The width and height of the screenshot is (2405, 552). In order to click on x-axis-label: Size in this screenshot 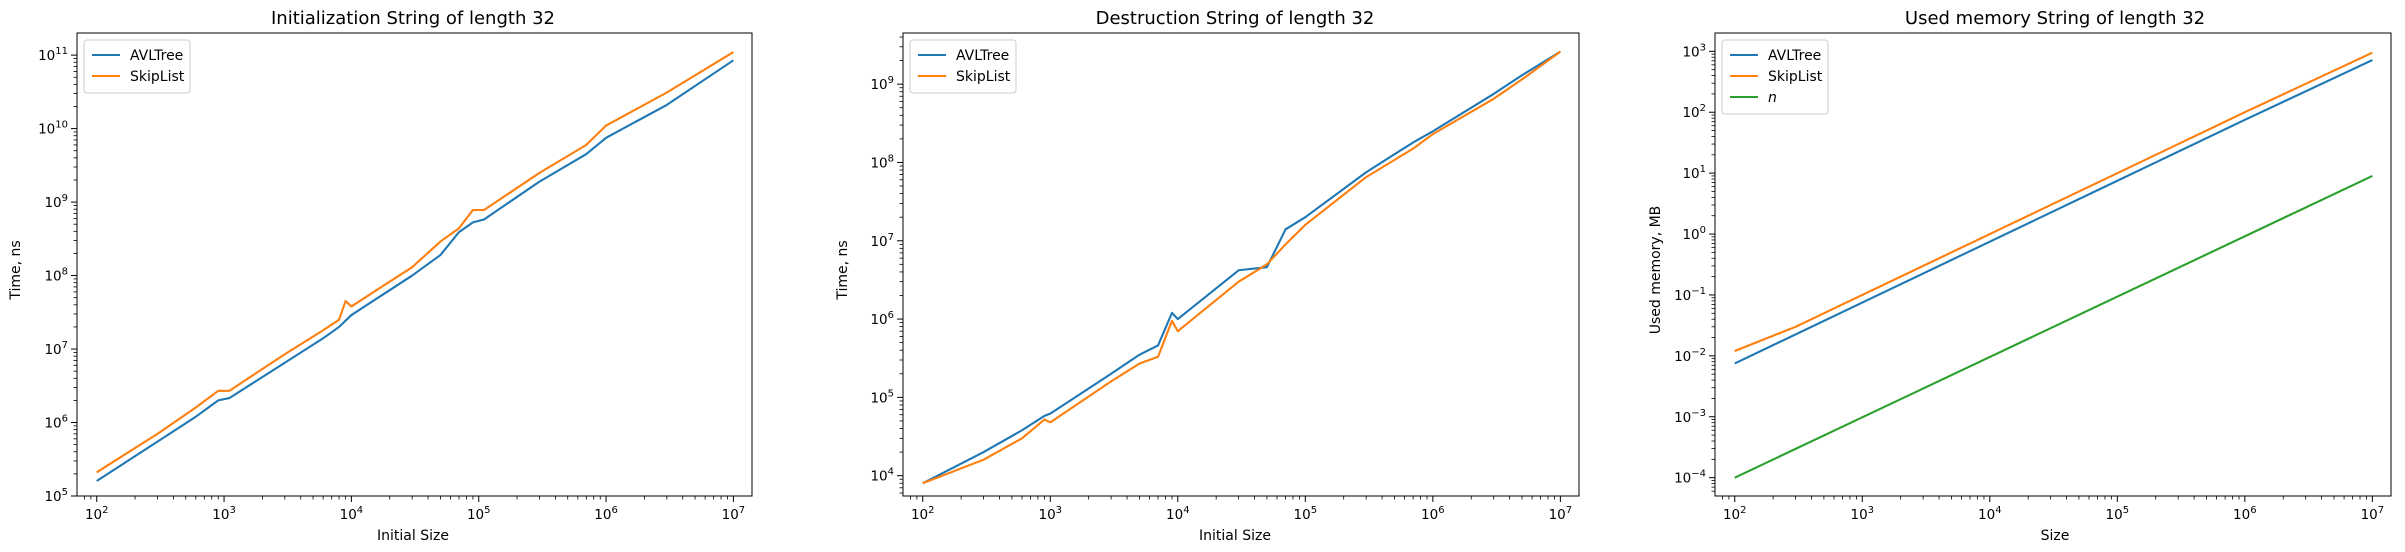, I will do `click(2055, 536)`.